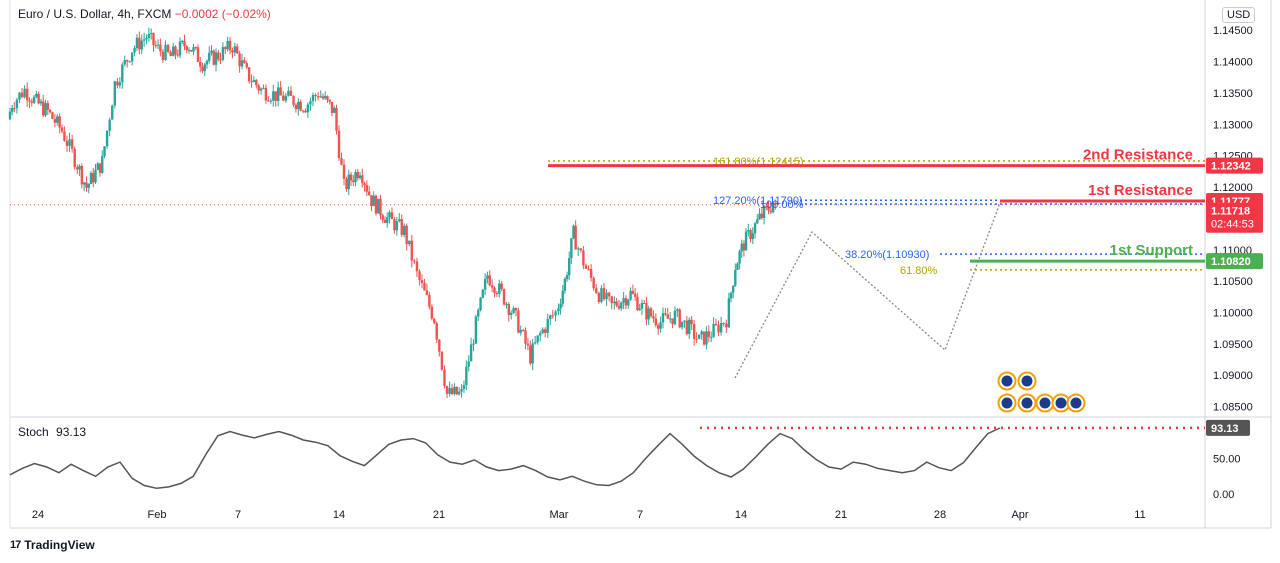 This screenshot has height=563, width=1280. Describe the element at coordinates (1233, 125) in the screenshot. I see `price-tick-label: 1.13000` at that location.